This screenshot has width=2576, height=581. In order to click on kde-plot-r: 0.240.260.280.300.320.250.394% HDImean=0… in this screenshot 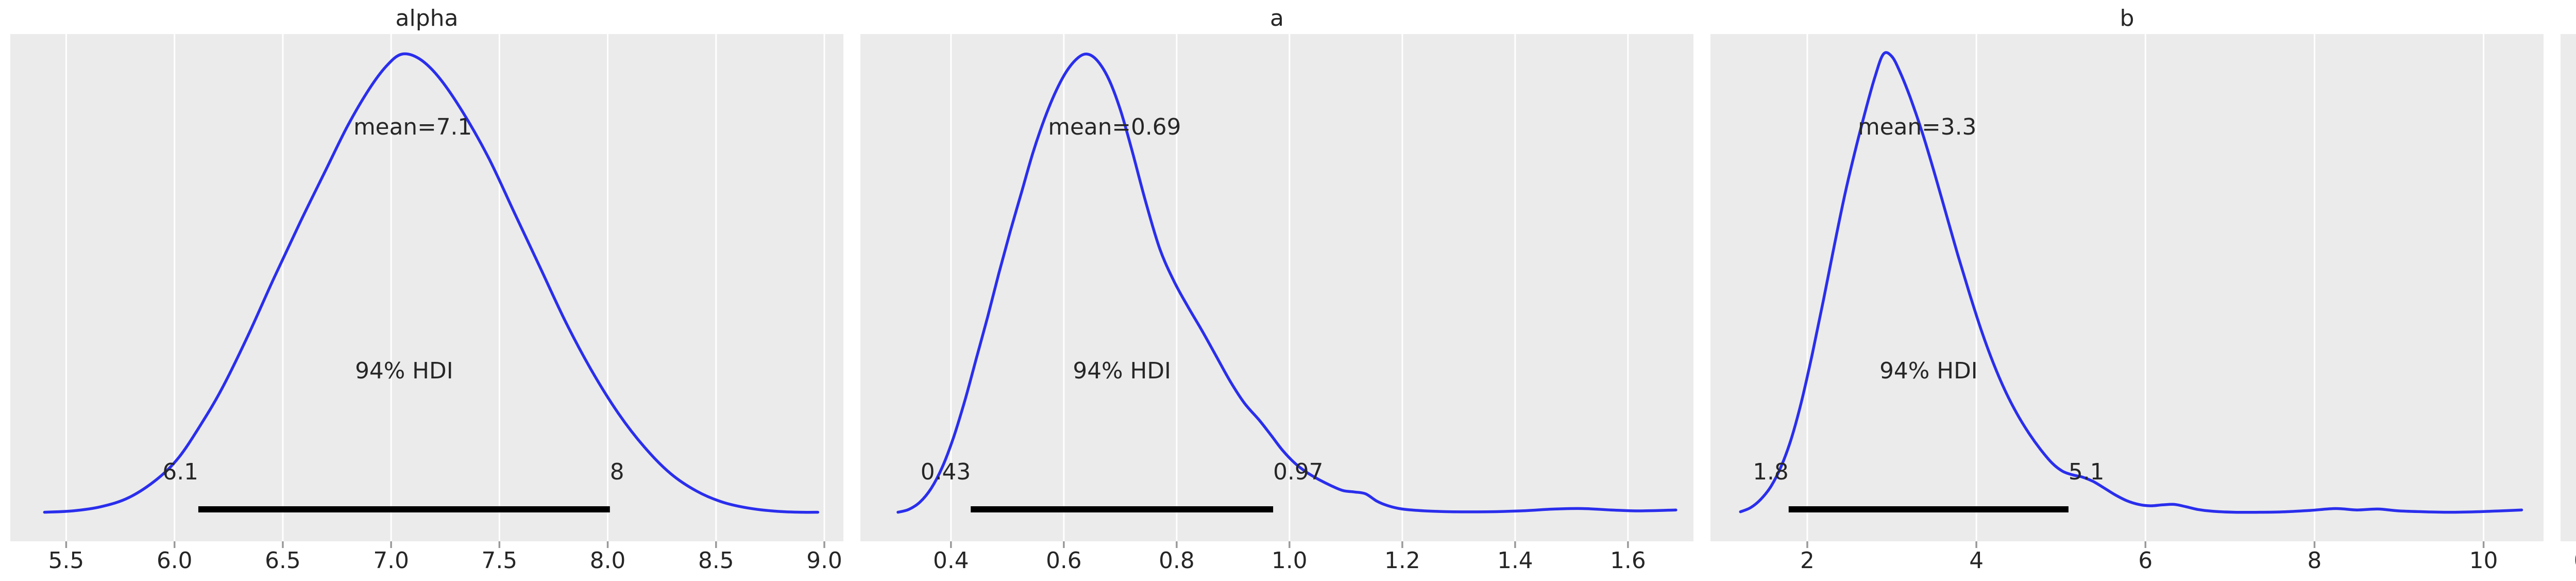, I will do `click(2568, 304)`.